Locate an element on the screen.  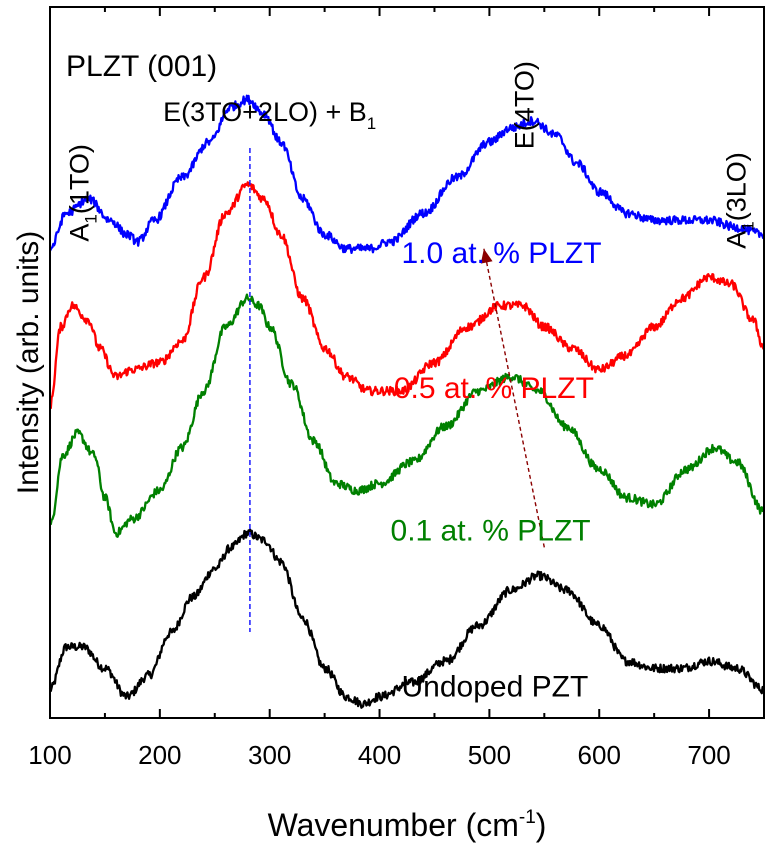
trend-arrow-head is located at coordinates (486, 256).